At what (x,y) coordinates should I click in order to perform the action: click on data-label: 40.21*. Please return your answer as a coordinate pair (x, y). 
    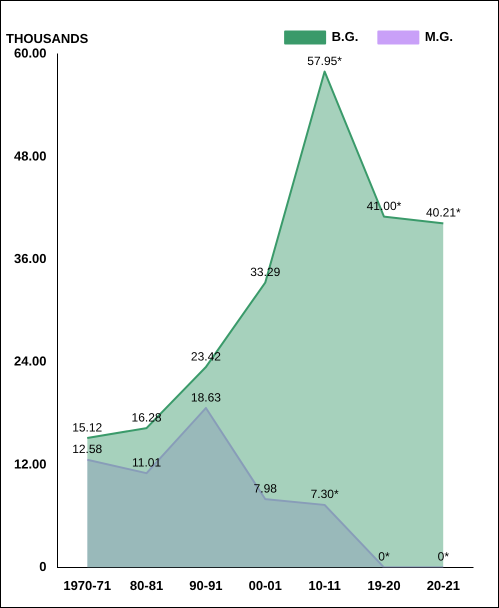
    Looking at the image, I should click on (443, 213).